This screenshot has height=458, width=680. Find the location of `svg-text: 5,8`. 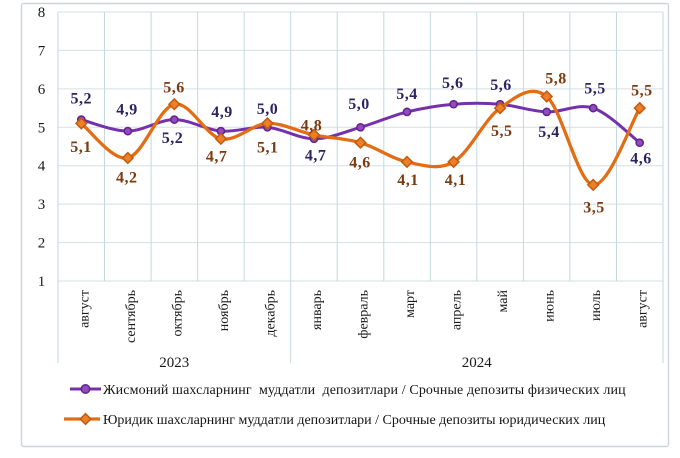

svg-text: 5,8 is located at coordinates (556, 78).